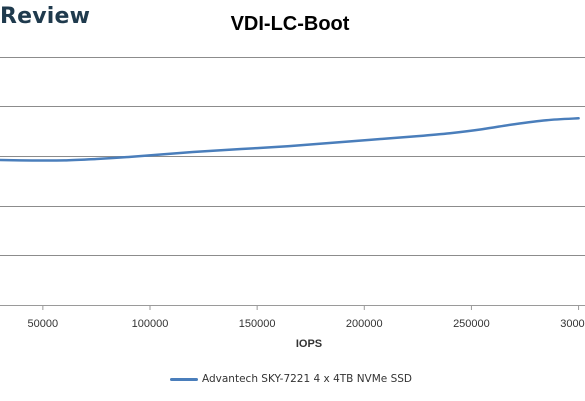 This screenshot has width=585, height=401. I want to click on brand-logo-text: Review, so click(45, 16).